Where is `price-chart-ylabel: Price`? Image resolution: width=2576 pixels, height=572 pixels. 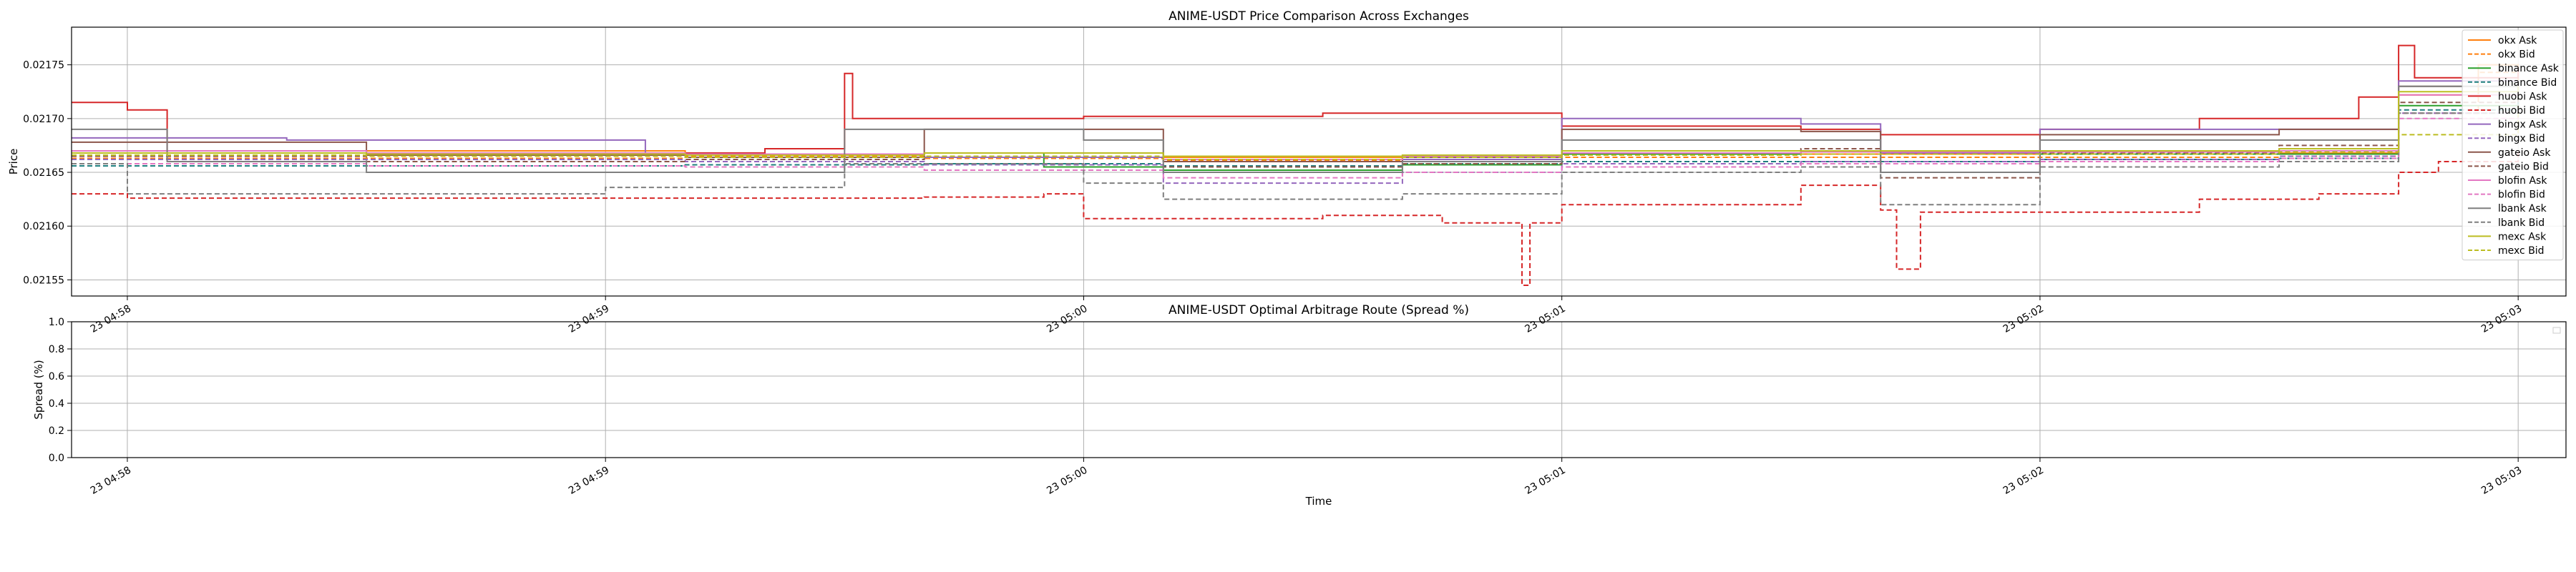 price-chart-ylabel: Price is located at coordinates (13, 162).